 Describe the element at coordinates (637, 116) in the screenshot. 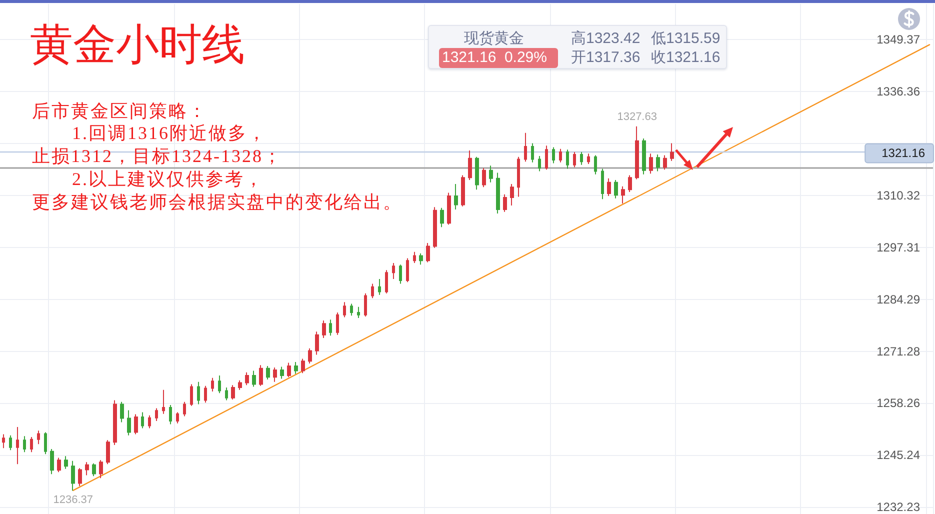

I see `annotation: 1327.63` at that location.